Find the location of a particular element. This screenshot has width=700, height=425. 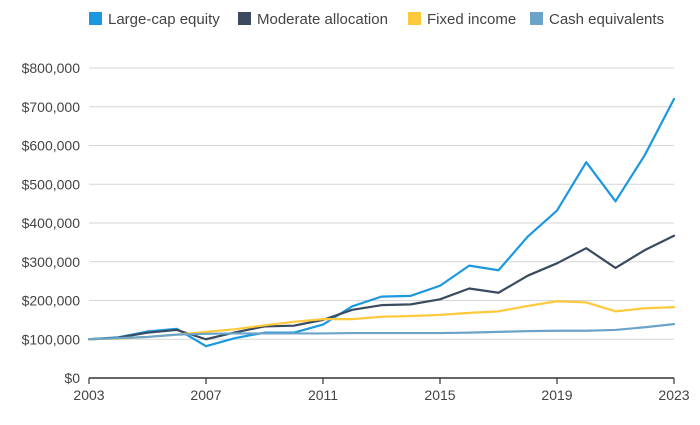

legend-label: Cash equivalents is located at coordinates (606, 19).